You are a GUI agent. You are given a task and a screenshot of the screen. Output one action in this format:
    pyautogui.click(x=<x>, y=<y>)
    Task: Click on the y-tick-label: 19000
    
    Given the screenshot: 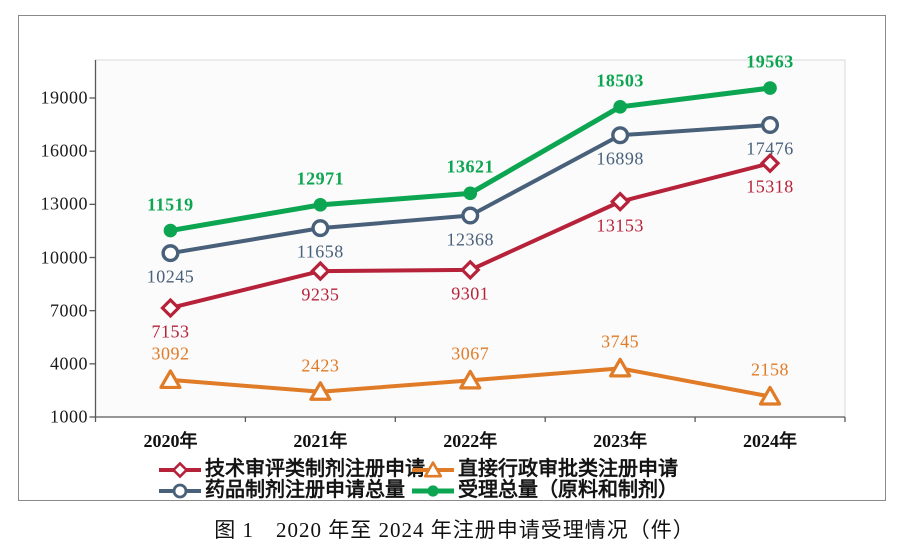 What is the action you would take?
    pyautogui.click(x=64, y=97)
    